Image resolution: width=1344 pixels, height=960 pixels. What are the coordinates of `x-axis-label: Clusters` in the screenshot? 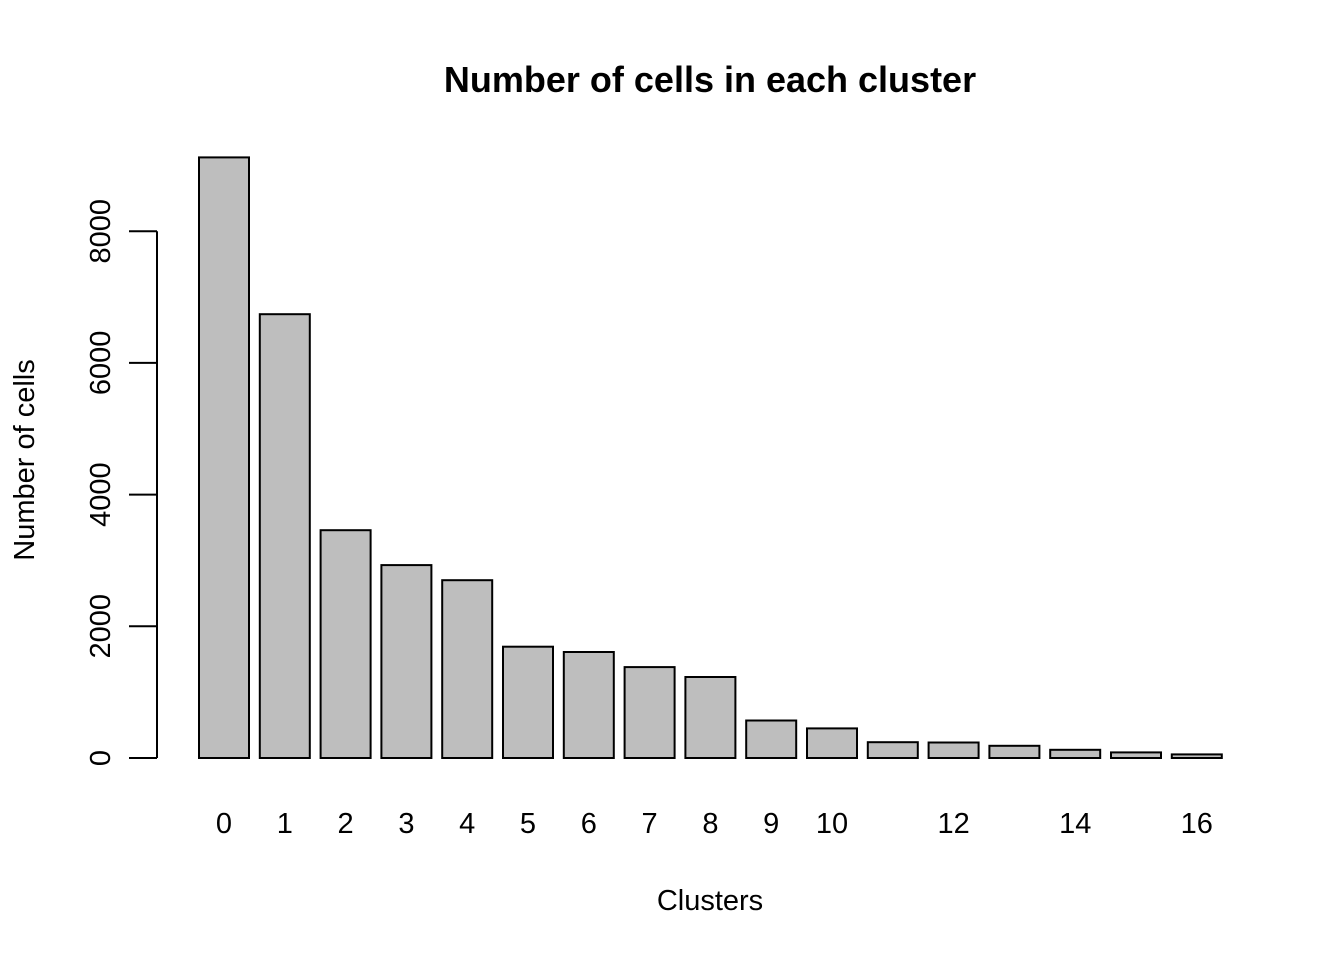 It's located at (710, 901).